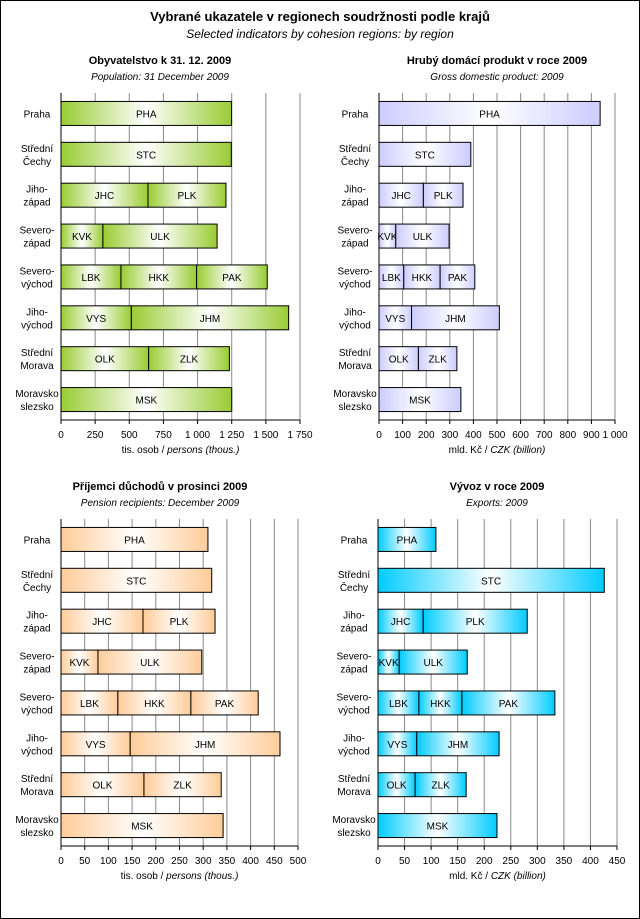 The height and width of the screenshot is (919, 640). Describe the element at coordinates (455, 318) in the screenshot. I see `bar-jhm` at that location.